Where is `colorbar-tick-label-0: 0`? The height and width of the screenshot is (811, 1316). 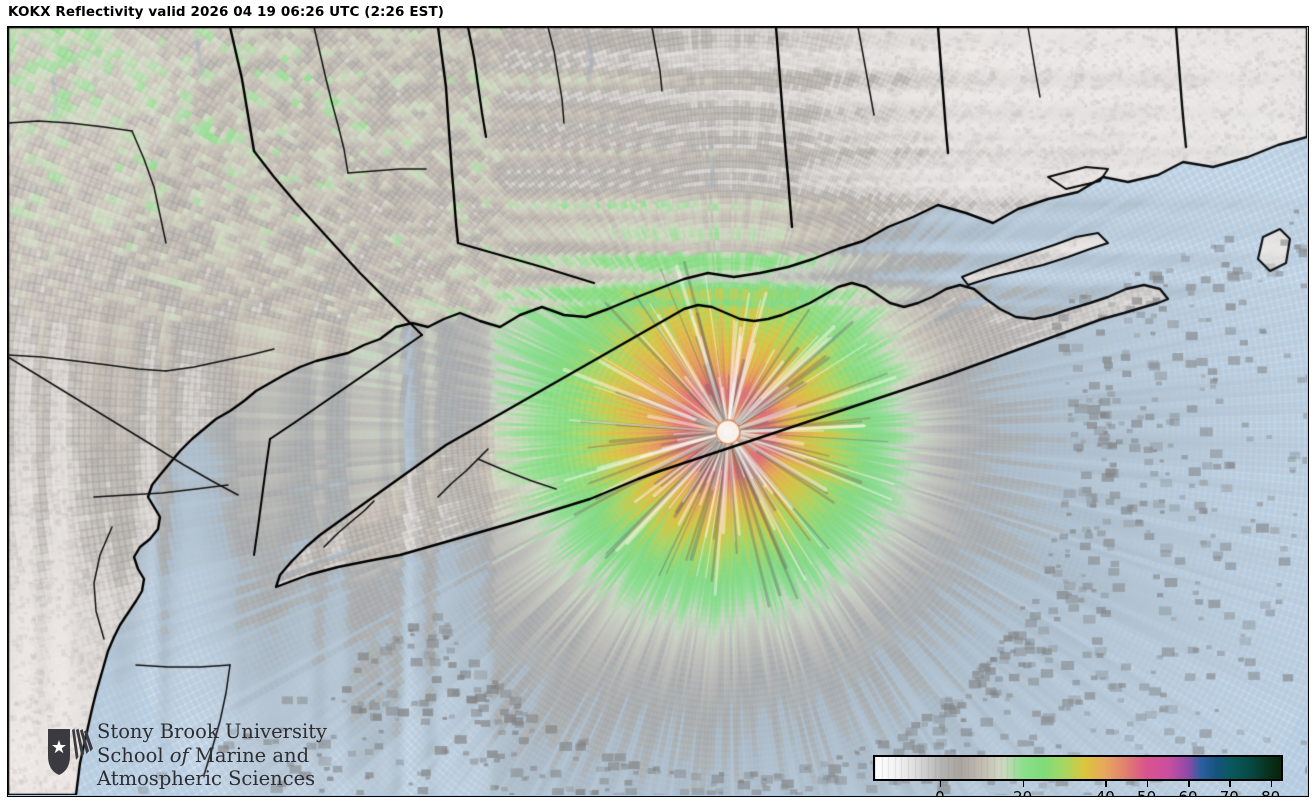
colorbar-tick-label-0: 0 is located at coordinates (940, 792).